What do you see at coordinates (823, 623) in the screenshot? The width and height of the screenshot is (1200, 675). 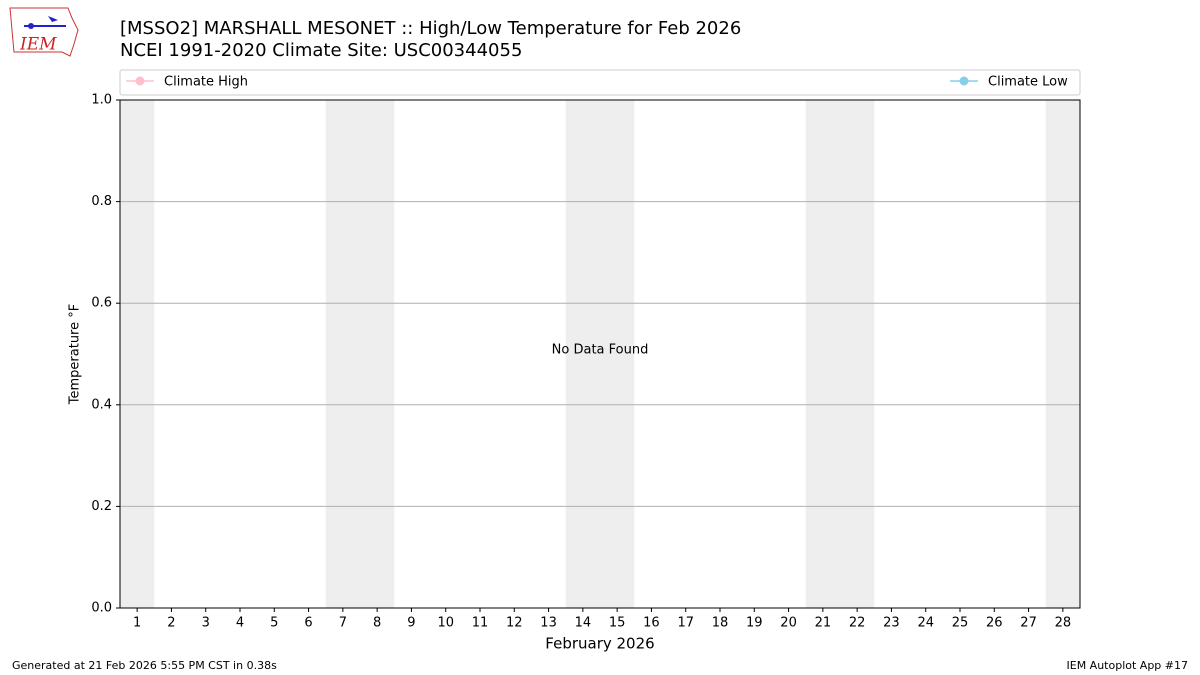 I see `x-tick-label: 21` at bounding box center [823, 623].